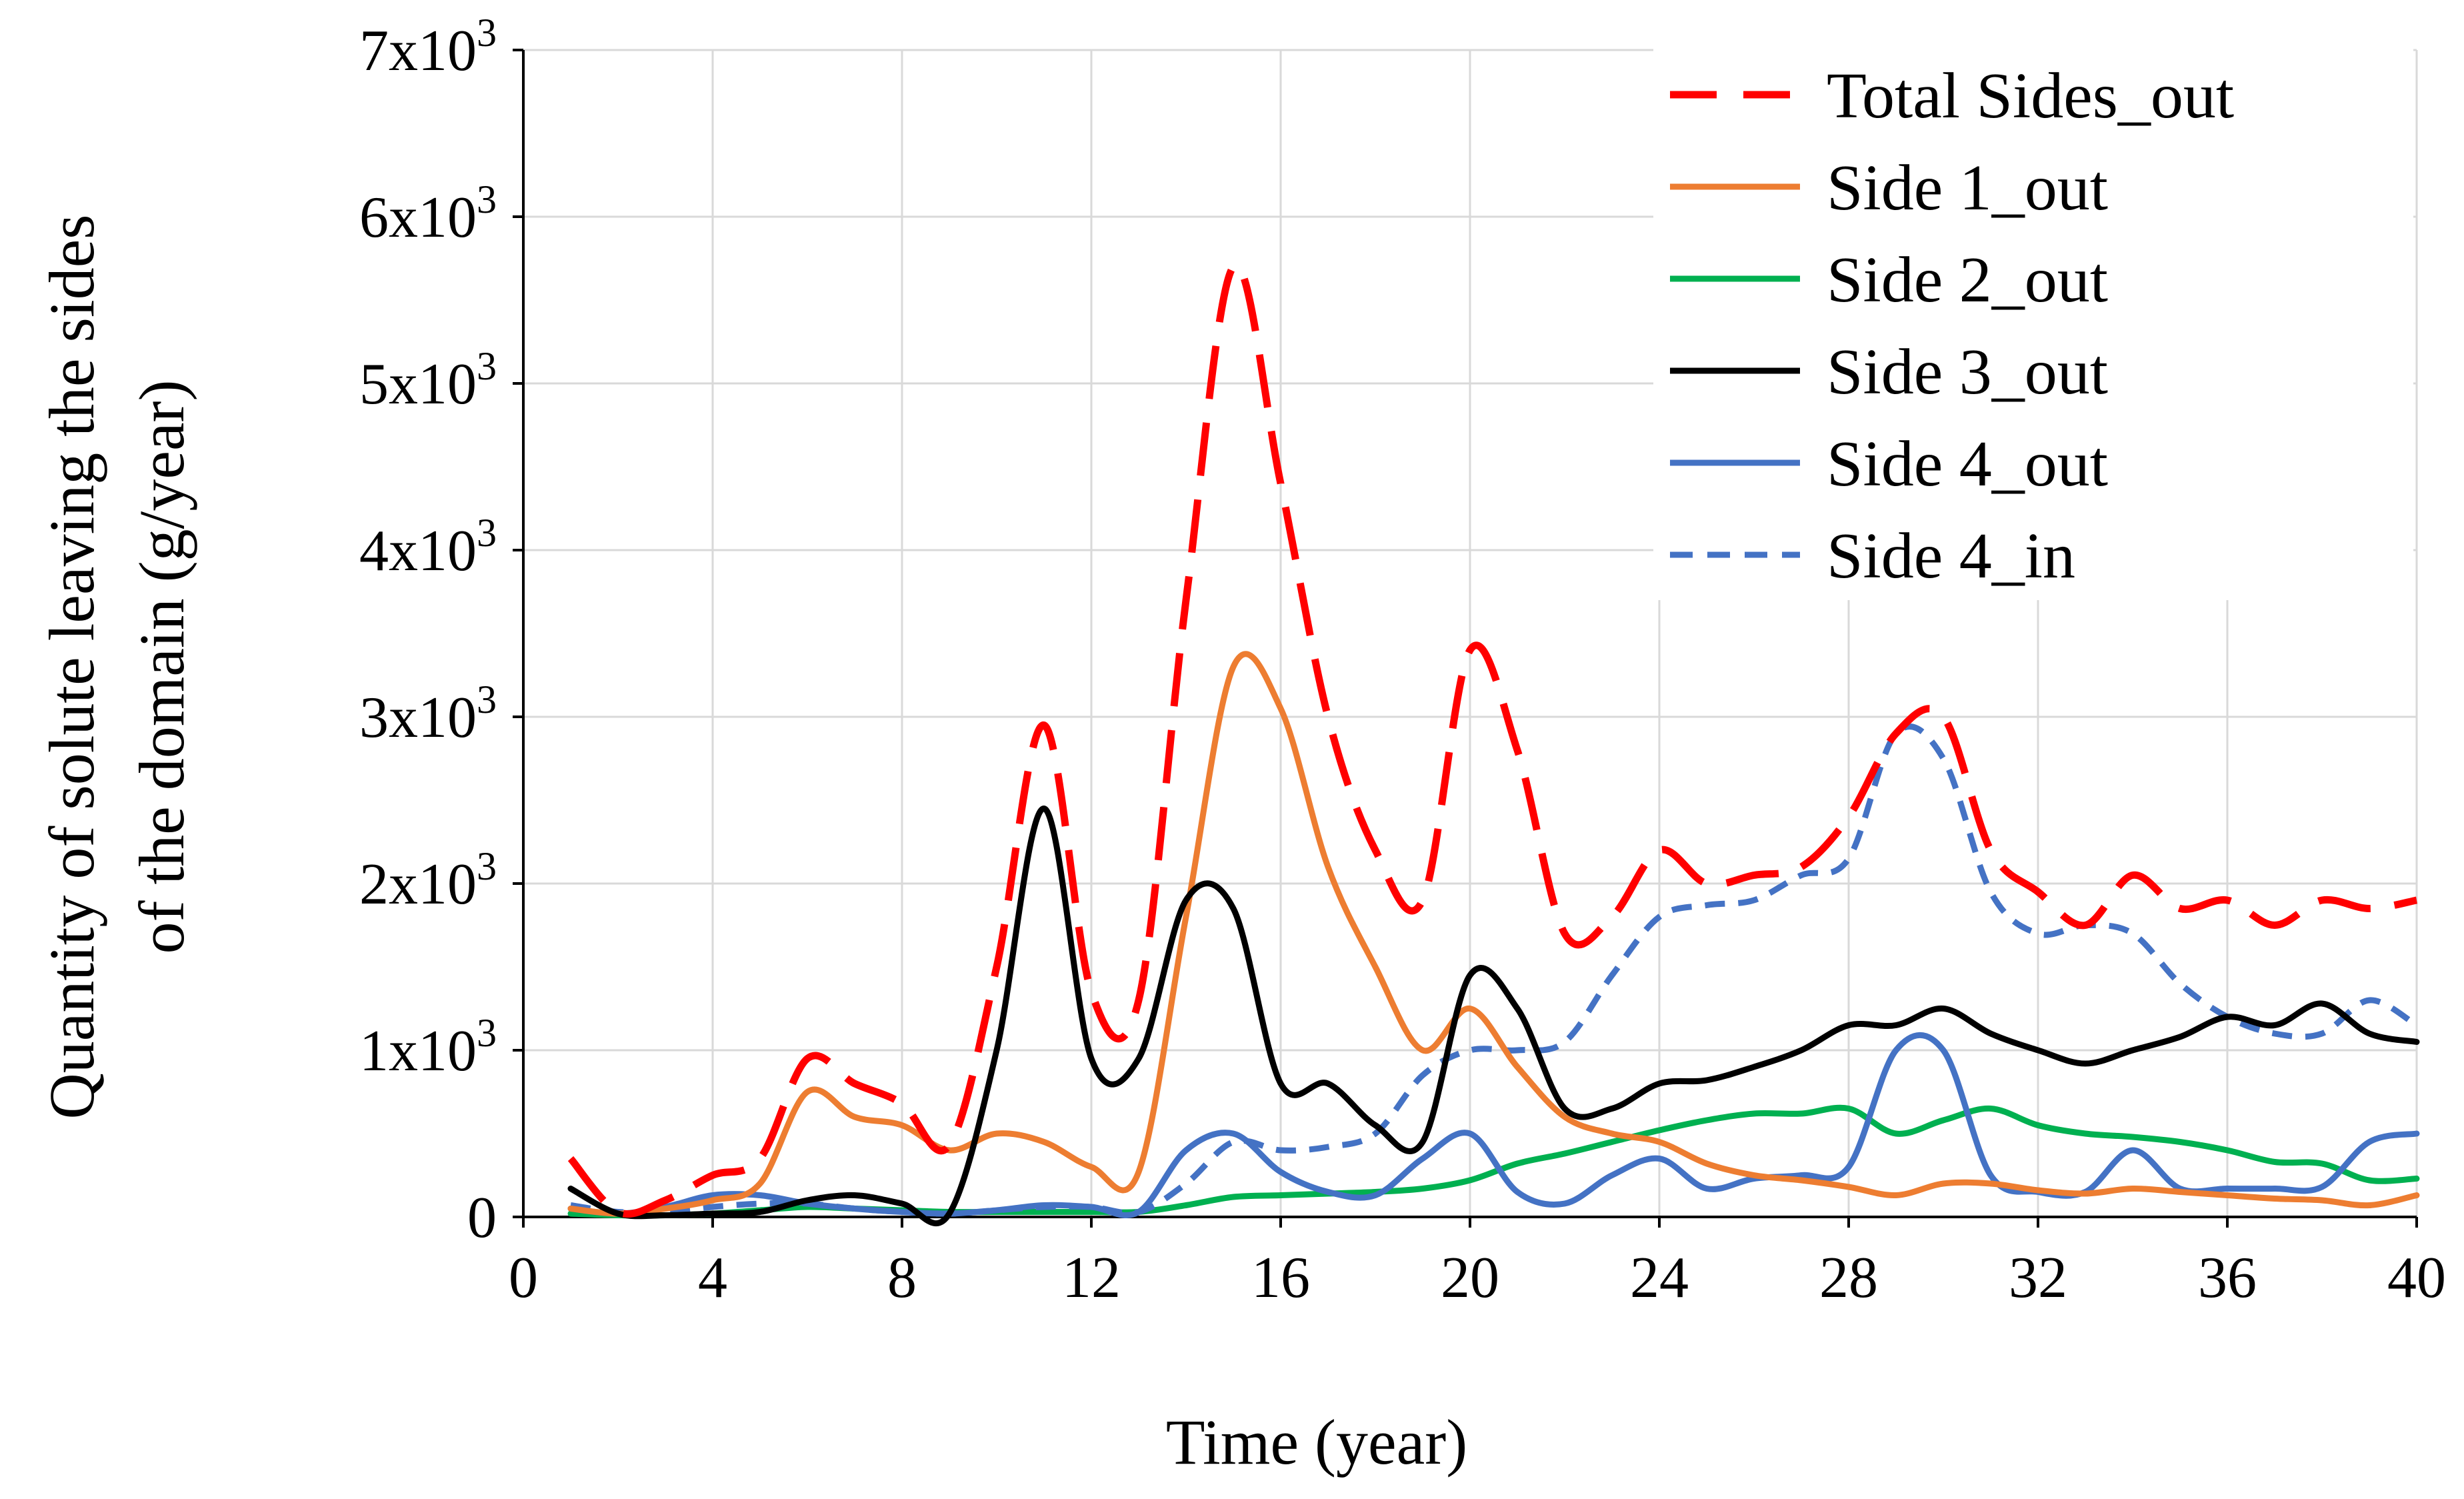 The height and width of the screenshot is (1499, 2464). I want to click on y-tick-label-4: 4x10³, so click(428, 547).